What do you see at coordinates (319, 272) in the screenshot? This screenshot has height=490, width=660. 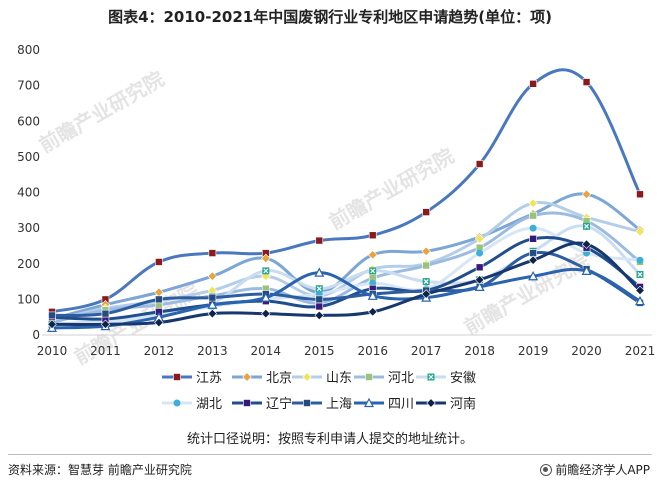 I see `data-point-9-2015` at bounding box center [319, 272].